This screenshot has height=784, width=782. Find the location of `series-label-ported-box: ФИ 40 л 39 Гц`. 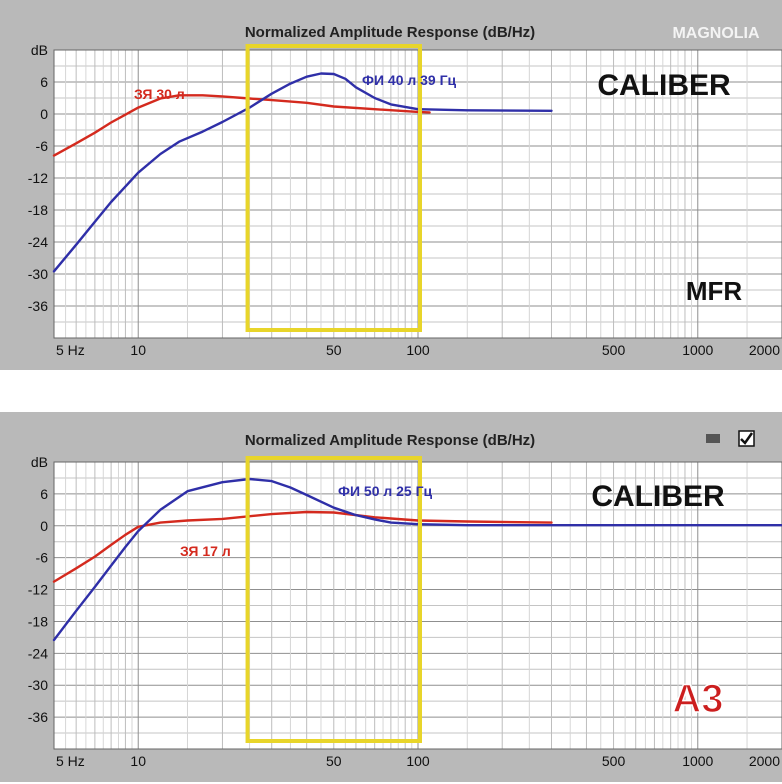

series-label-ported-box: ФИ 40 л 39 Гц is located at coordinates (409, 80).